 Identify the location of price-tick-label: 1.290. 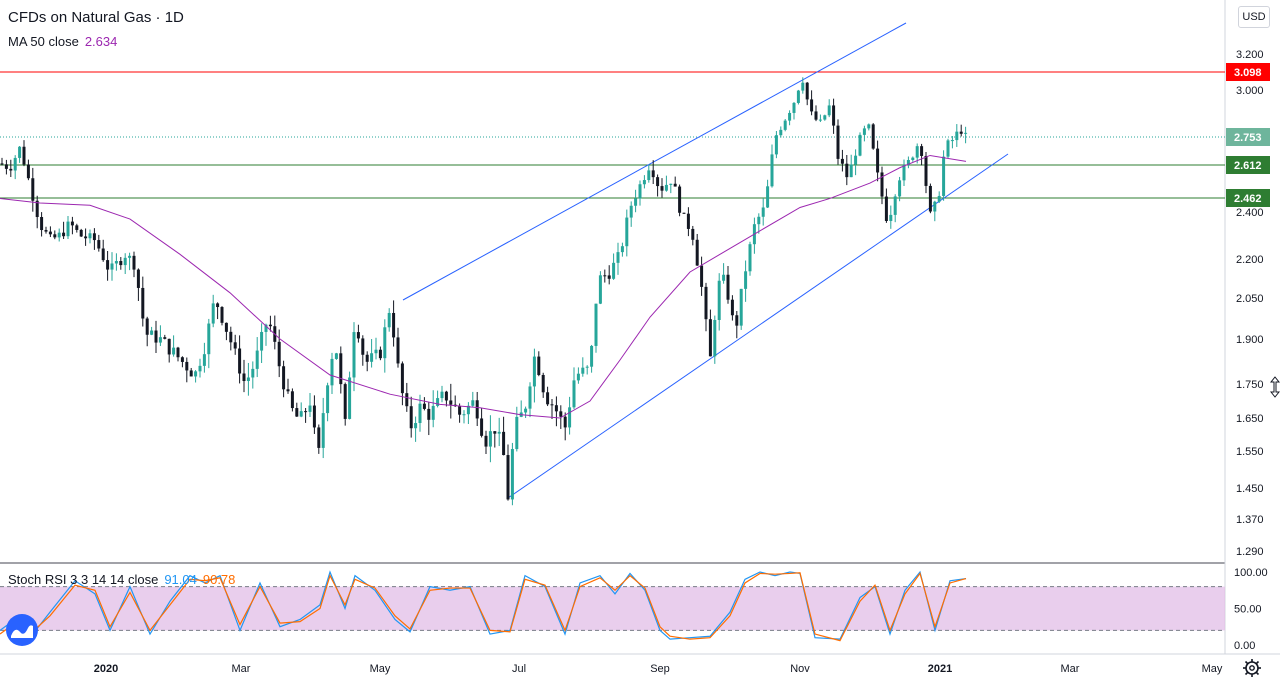
(1250, 552).